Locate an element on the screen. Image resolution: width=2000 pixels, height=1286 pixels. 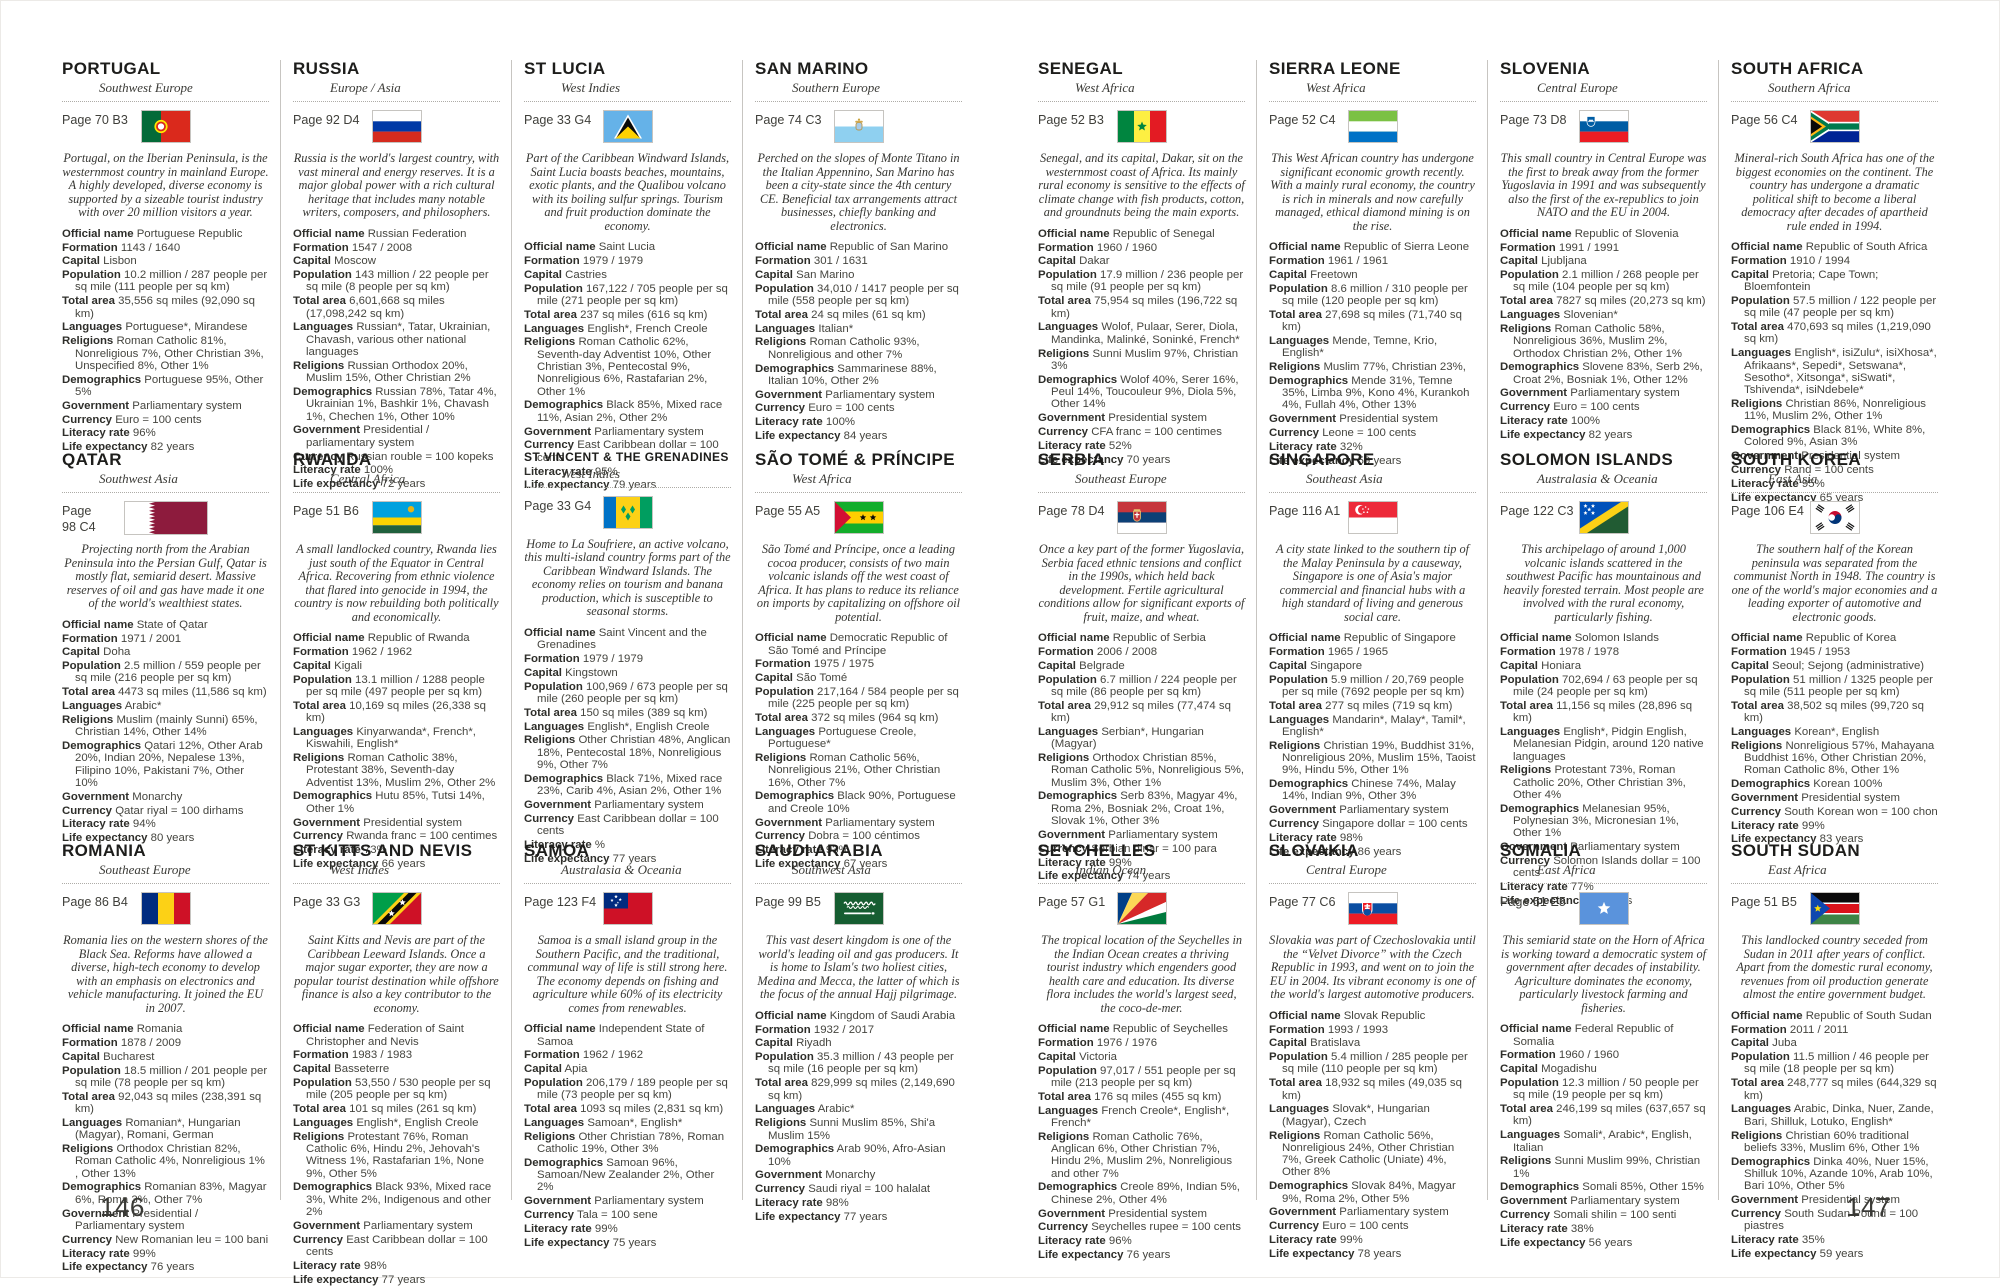
country-region: Australasia & Oceania is located at coordinates (1597, 478).